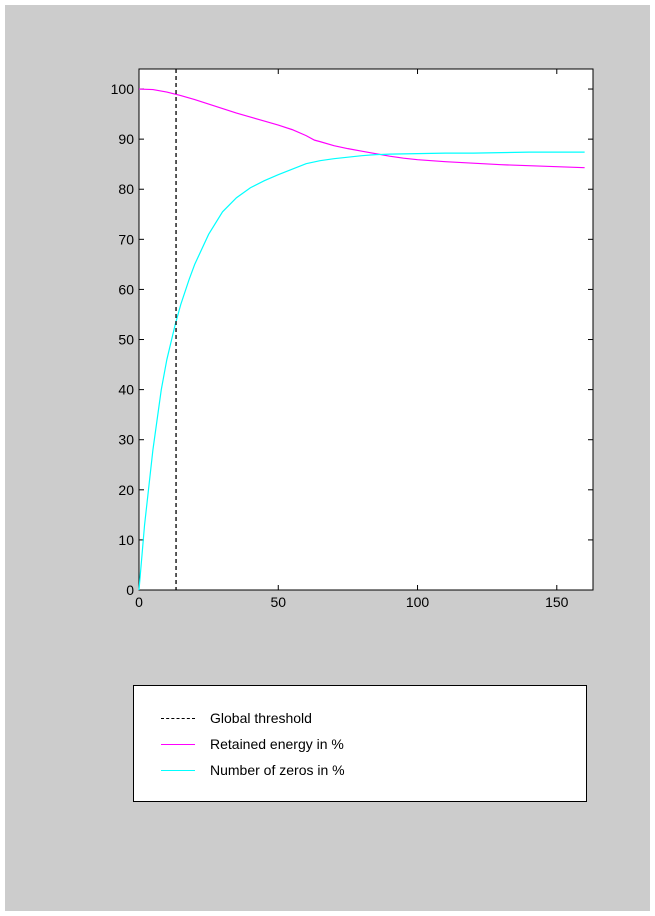  I want to click on y-tick-label: 10, so click(126, 540).